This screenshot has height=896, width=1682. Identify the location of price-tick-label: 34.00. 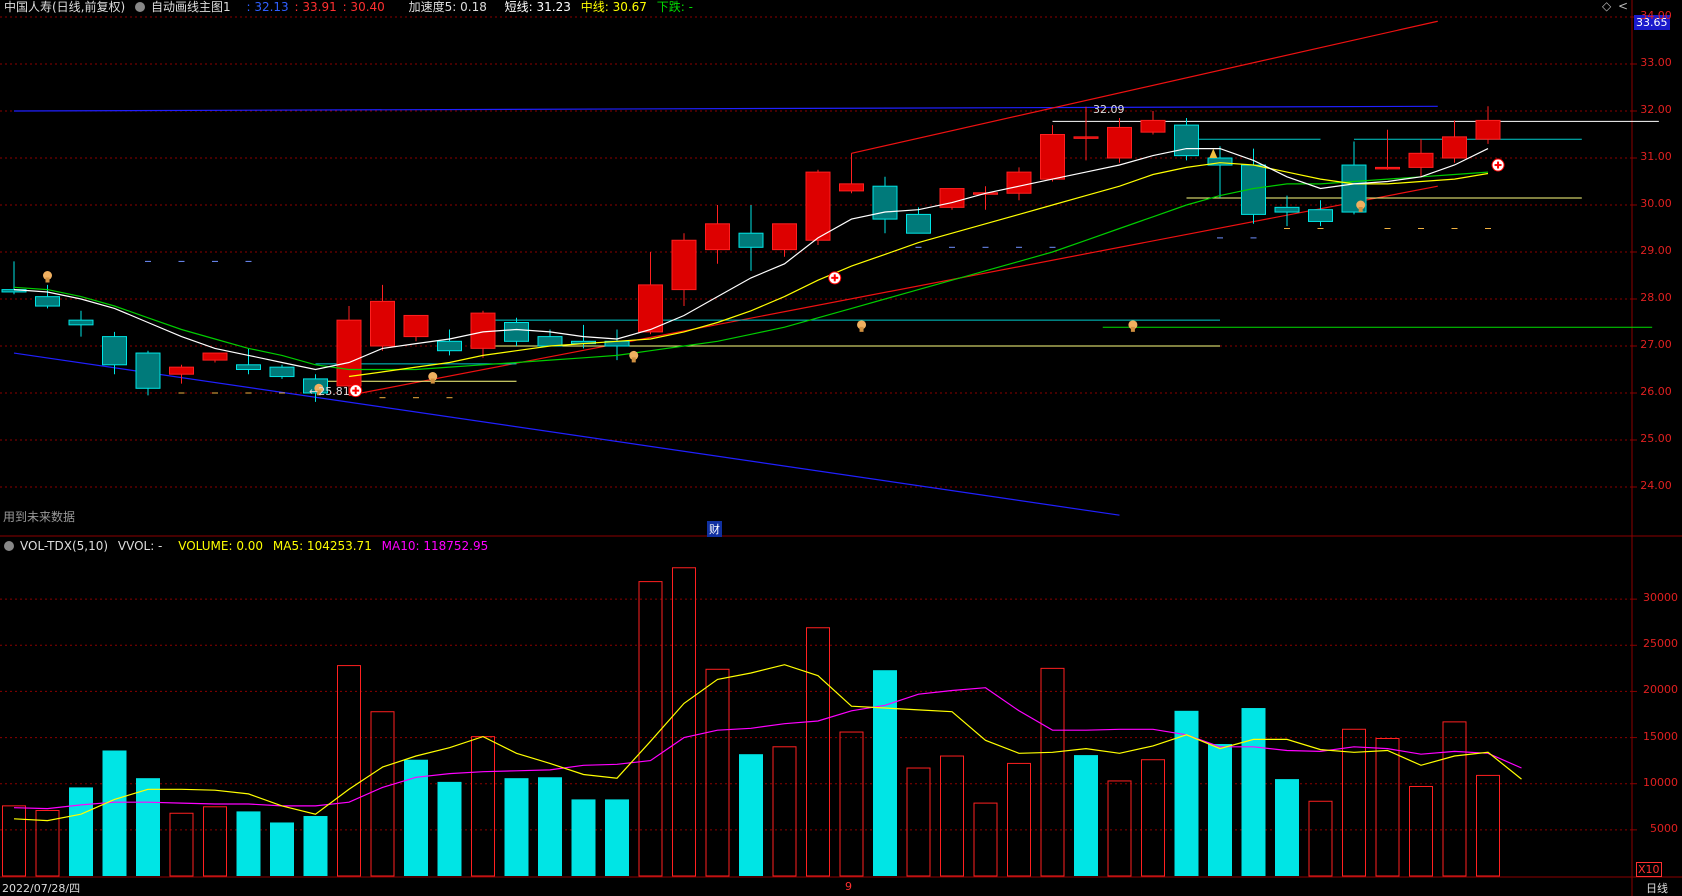
(1656, 15).